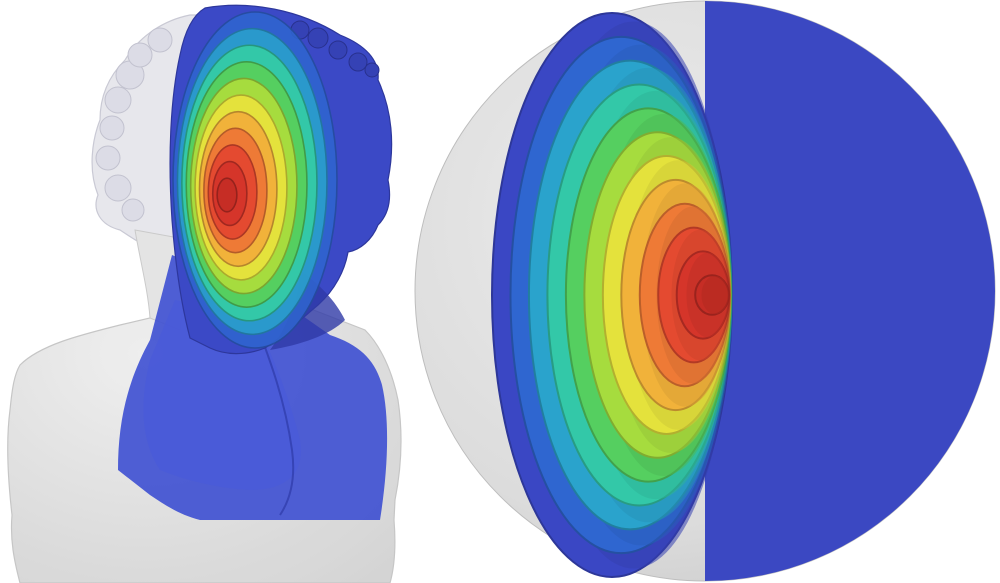 Image resolution: width=1000 pixels, height=583 pixels. Describe the element at coordinates (134, 124) in the screenshot. I see `bust-hair-curls` at that location.